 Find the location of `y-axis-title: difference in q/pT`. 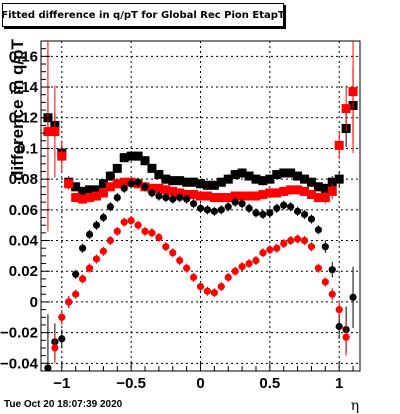

y-axis-title: difference in q/pT is located at coordinates (17, 110).